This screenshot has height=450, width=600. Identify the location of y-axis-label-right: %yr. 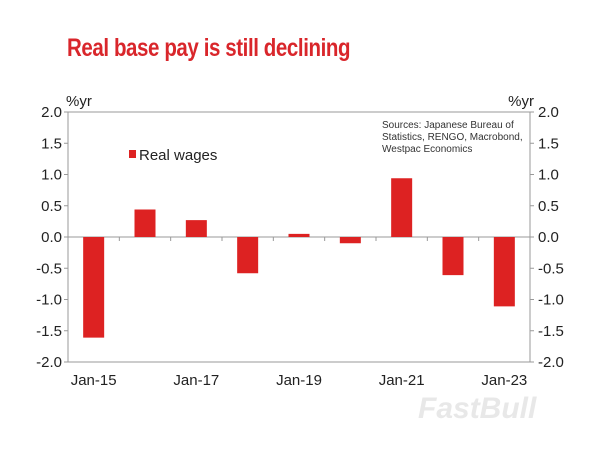
(521, 101).